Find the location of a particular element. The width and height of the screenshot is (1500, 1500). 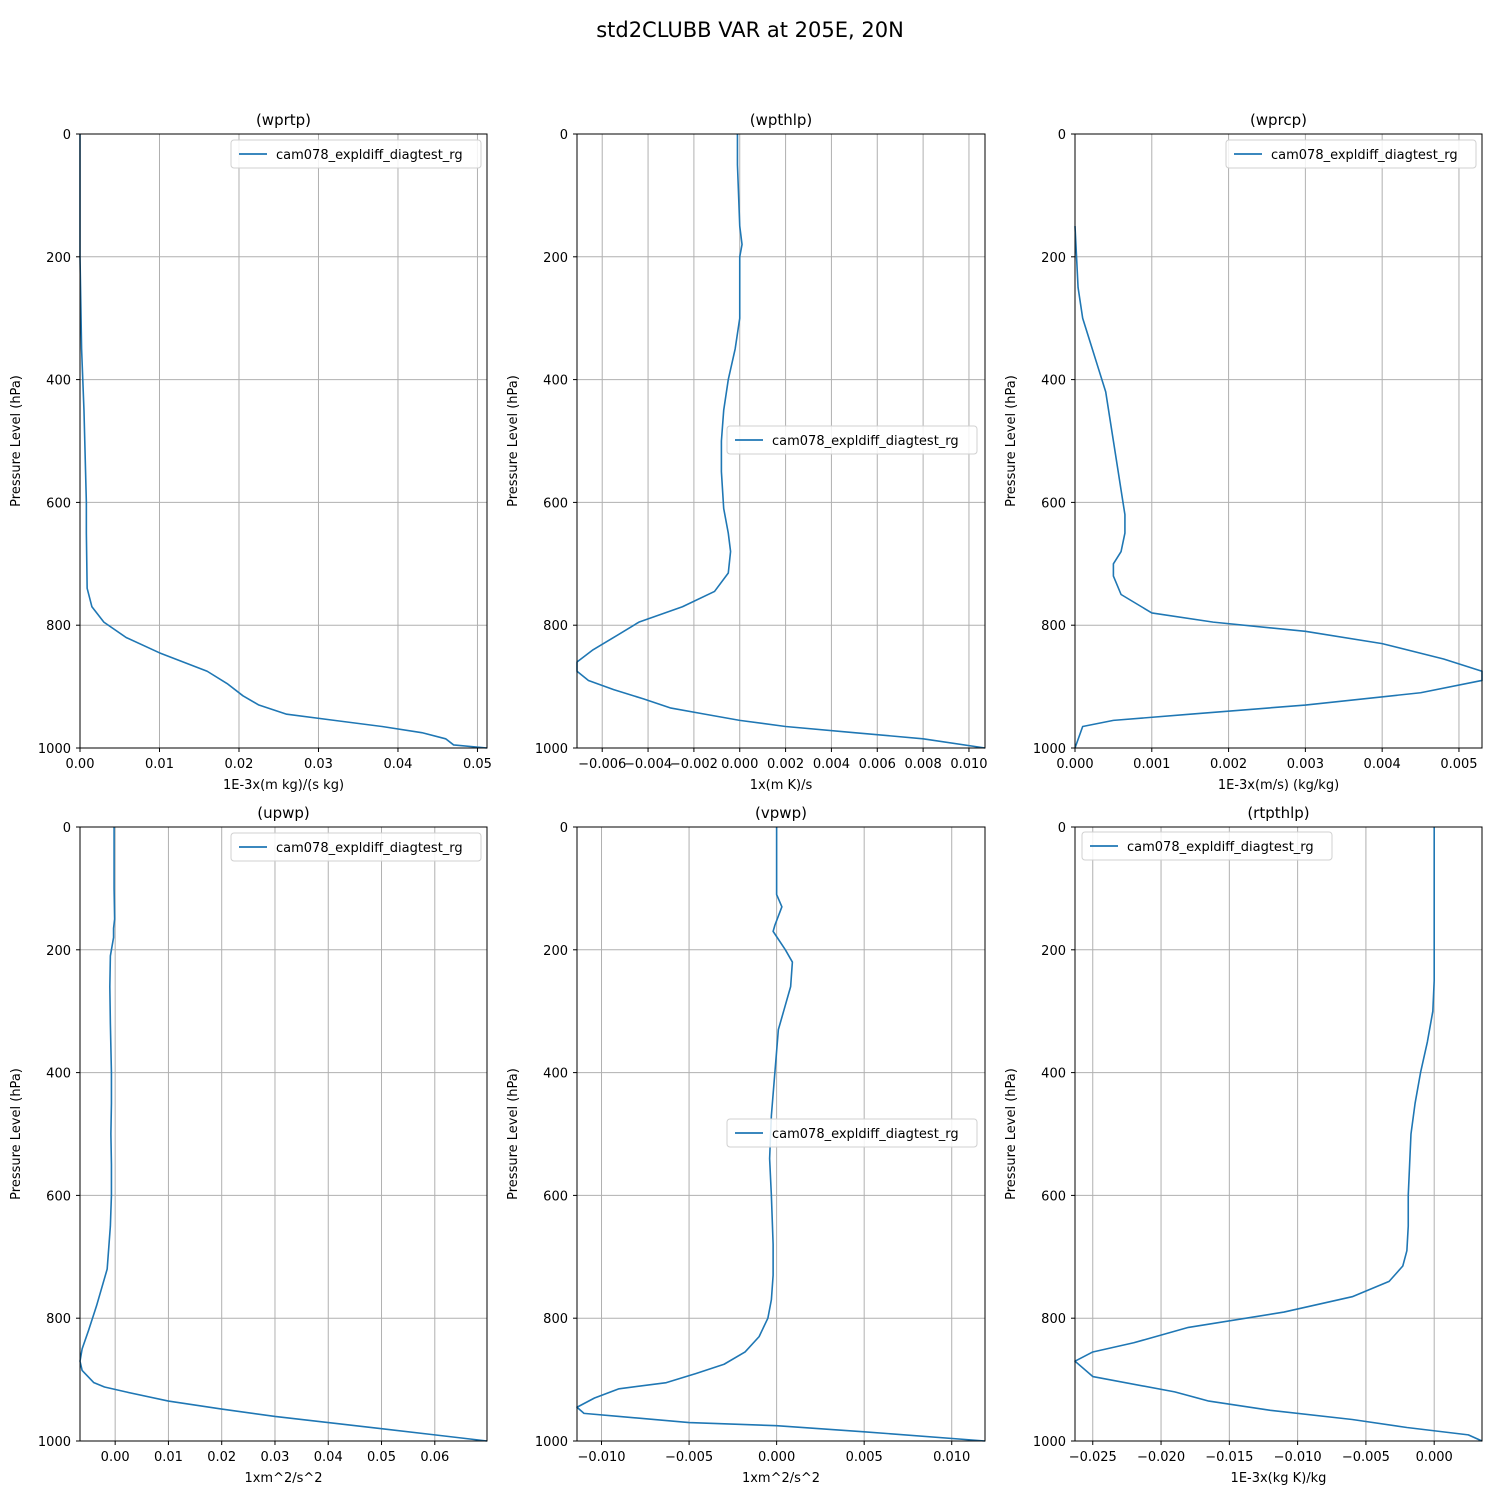

x-axis-label: 1xm^2/s^2 is located at coordinates (283, 1478).